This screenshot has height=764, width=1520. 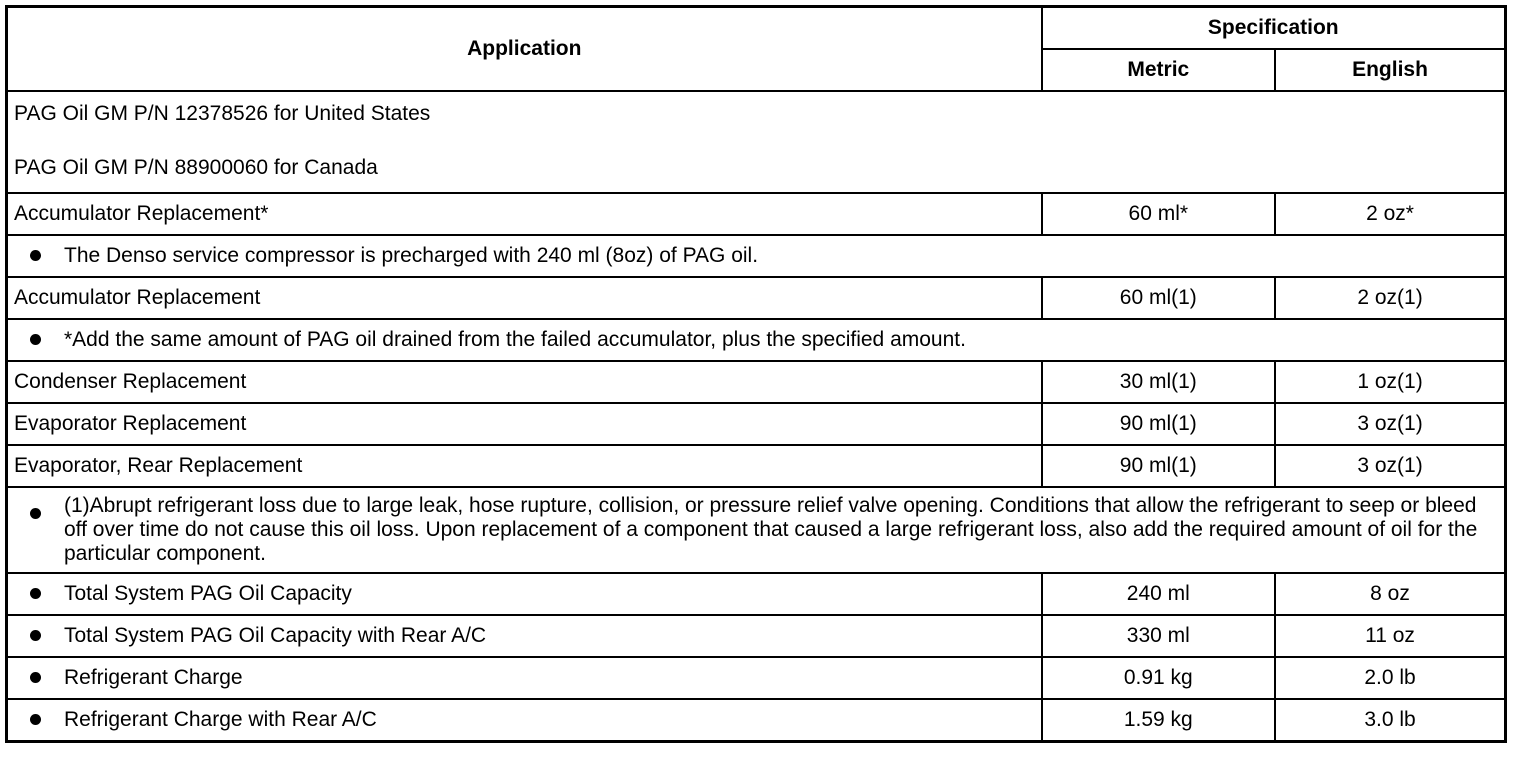 I want to click on english-cell: 2 oz*, so click(x=1390, y=214).